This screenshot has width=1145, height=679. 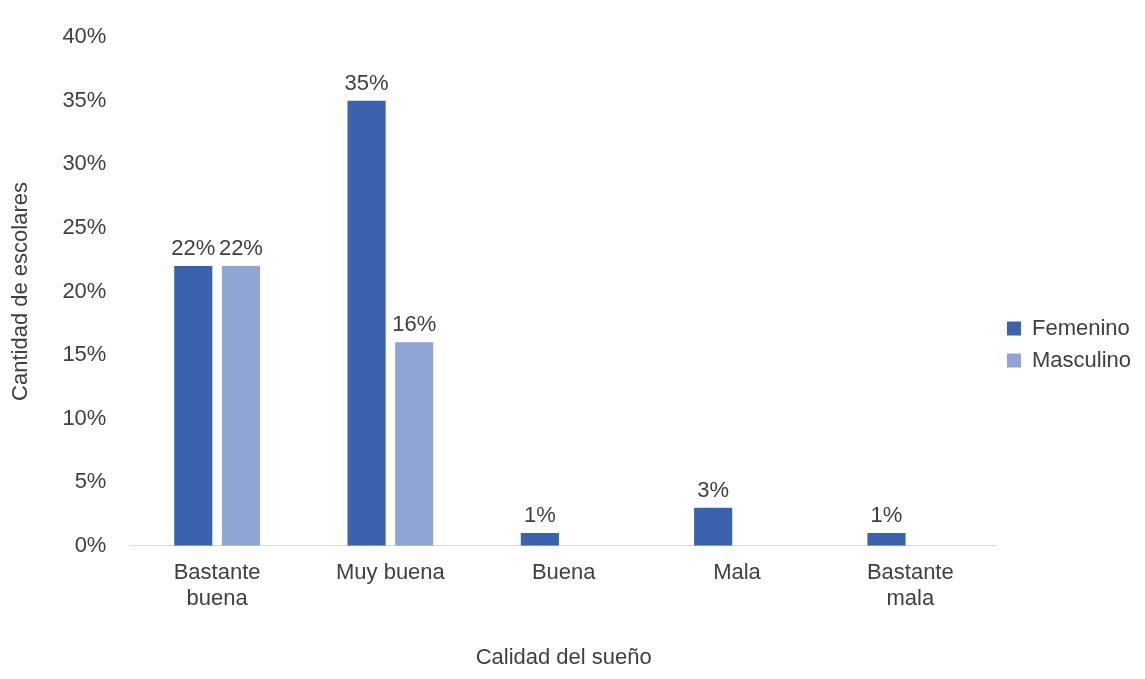 What do you see at coordinates (366, 82) in the screenshot?
I see `data-label: 35%` at bounding box center [366, 82].